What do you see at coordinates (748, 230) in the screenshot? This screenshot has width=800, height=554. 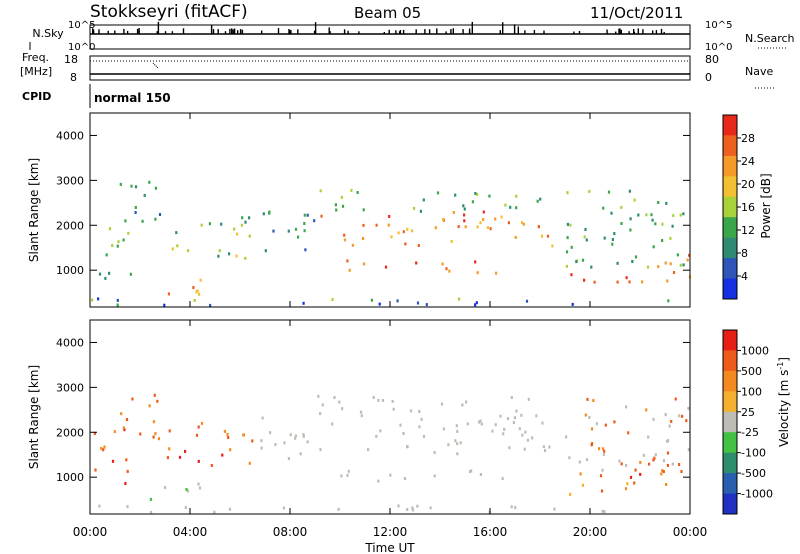 I see `power-colorbar-tick-label: 12` at bounding box center [748, 230].